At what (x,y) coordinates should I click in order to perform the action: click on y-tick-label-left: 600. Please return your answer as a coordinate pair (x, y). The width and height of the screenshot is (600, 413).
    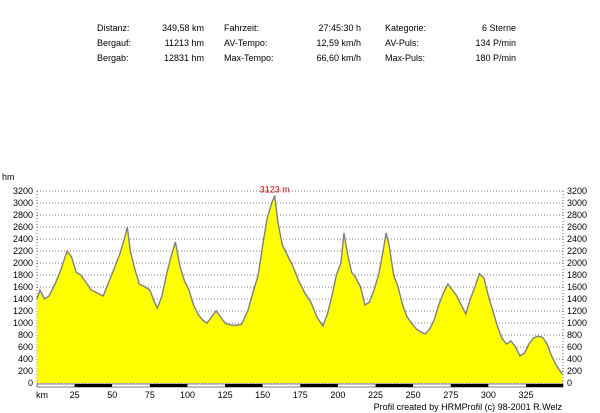
    Looking at the image, I should click on (25, 347).